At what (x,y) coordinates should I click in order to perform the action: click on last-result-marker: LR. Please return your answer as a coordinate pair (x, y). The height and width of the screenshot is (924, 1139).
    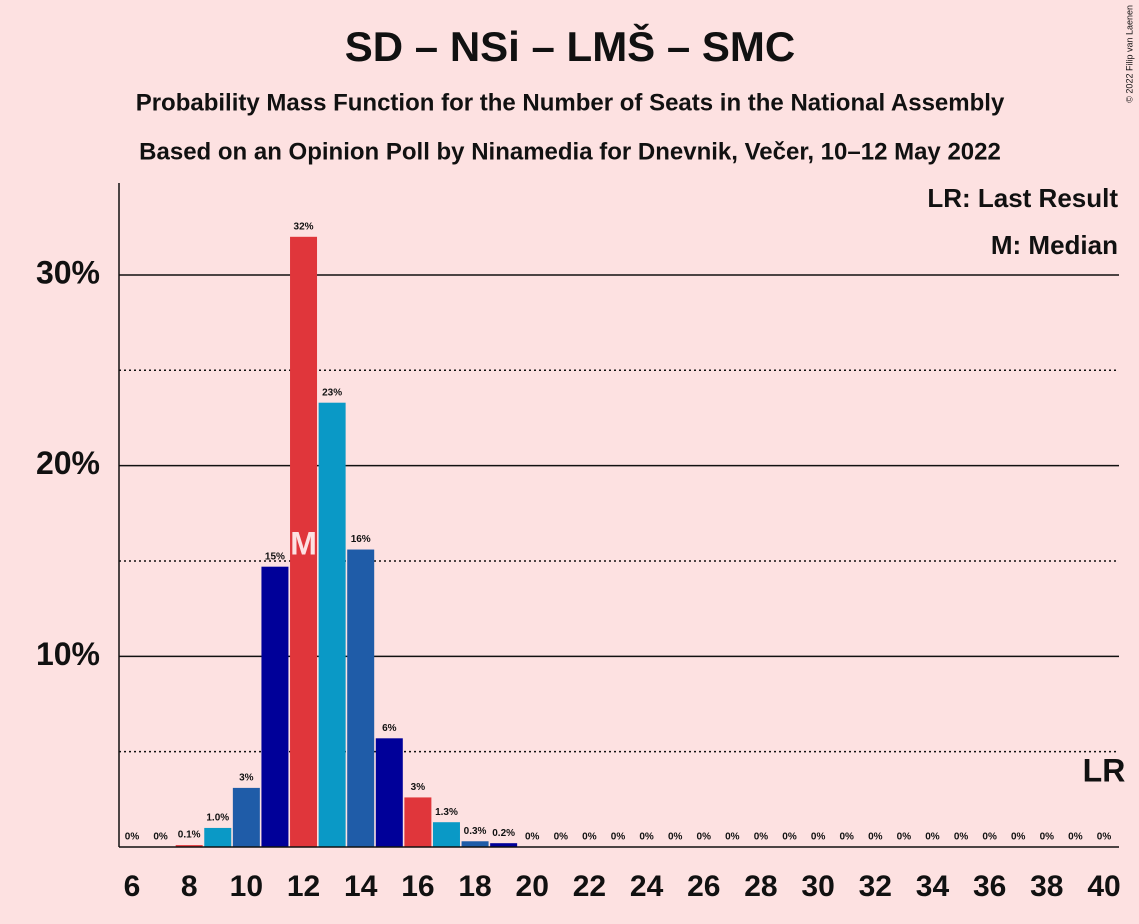
    Looking at the image, I should click on (1104, 770).